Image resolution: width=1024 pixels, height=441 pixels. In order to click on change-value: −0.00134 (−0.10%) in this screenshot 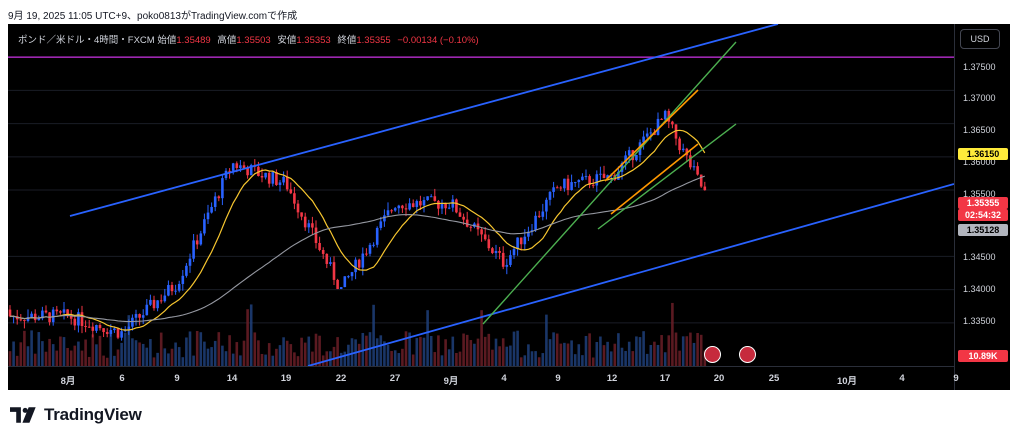, I will do `click(438, 40)`.